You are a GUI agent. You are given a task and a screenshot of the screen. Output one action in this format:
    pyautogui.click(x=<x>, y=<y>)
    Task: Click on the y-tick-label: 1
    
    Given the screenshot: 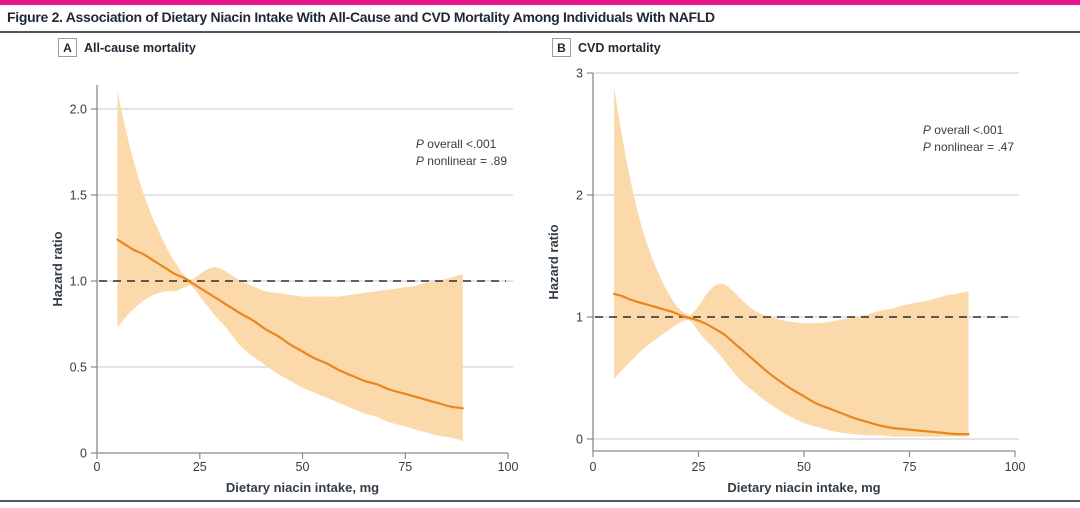 What is the action you would take?
    pyautogui.click(x=579, y=318)
    